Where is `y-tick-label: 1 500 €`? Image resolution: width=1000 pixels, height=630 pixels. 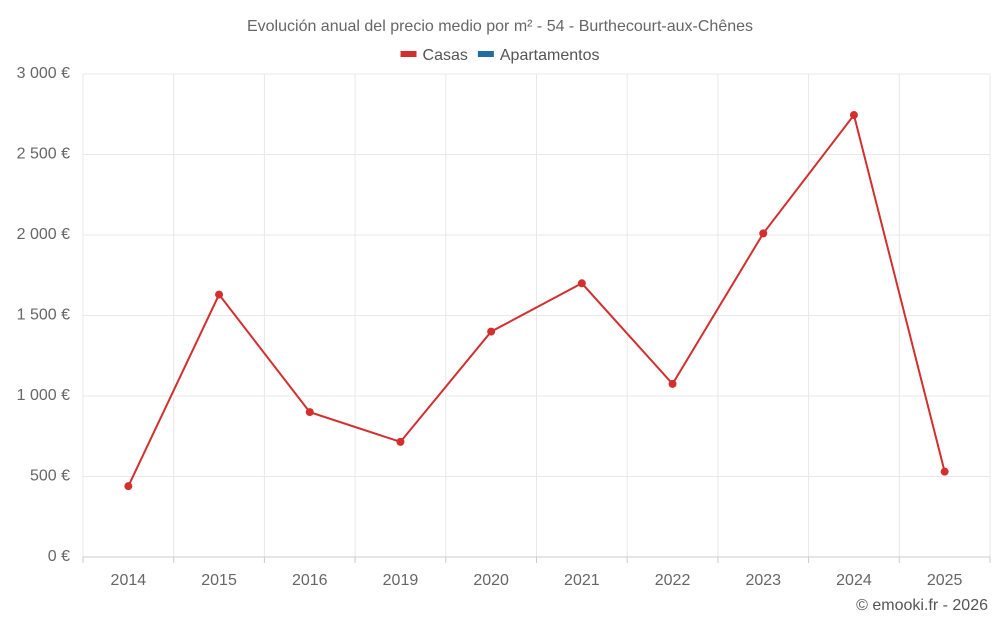 y-tick-label: 1 500 € is located at coordinates (43, 315).